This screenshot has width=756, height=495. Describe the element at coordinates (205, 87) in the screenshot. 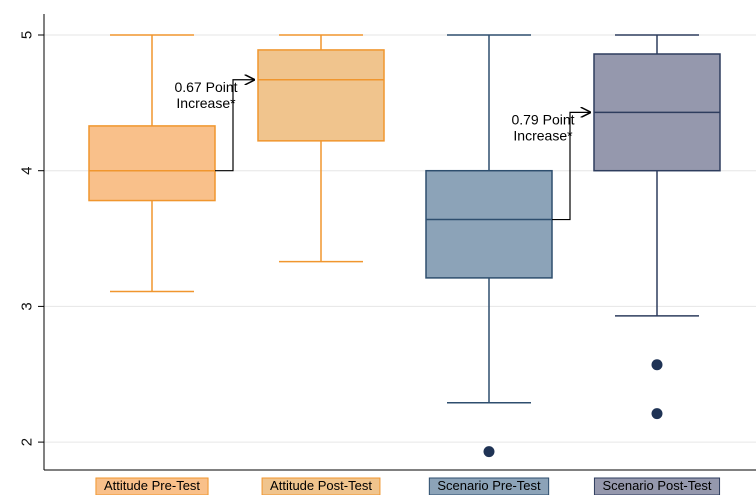

I see `annotation-line-1: 0.67 Point` at that location.